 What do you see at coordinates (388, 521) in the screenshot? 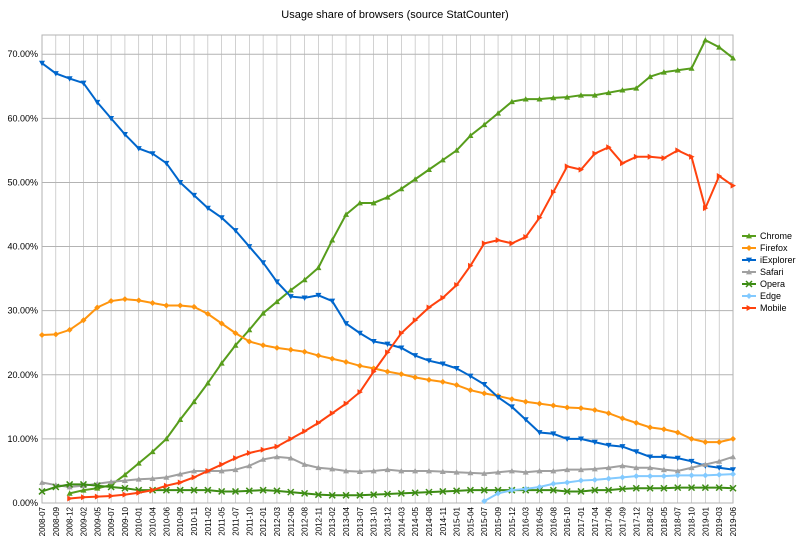
I see `x-tick-label: 2013-12` at bounding box center [388, 521].